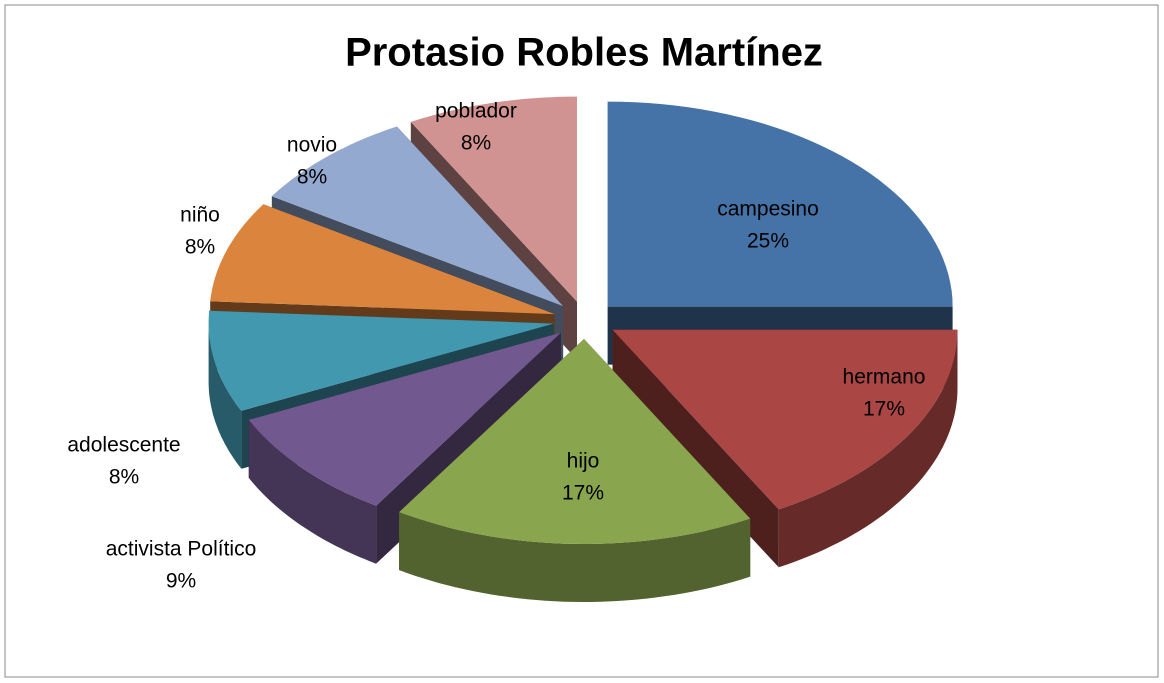  What do you see at coordinates (200, 215) in the screenshot?
I see `data-label-name: niño` at bounding box center [200, 215].